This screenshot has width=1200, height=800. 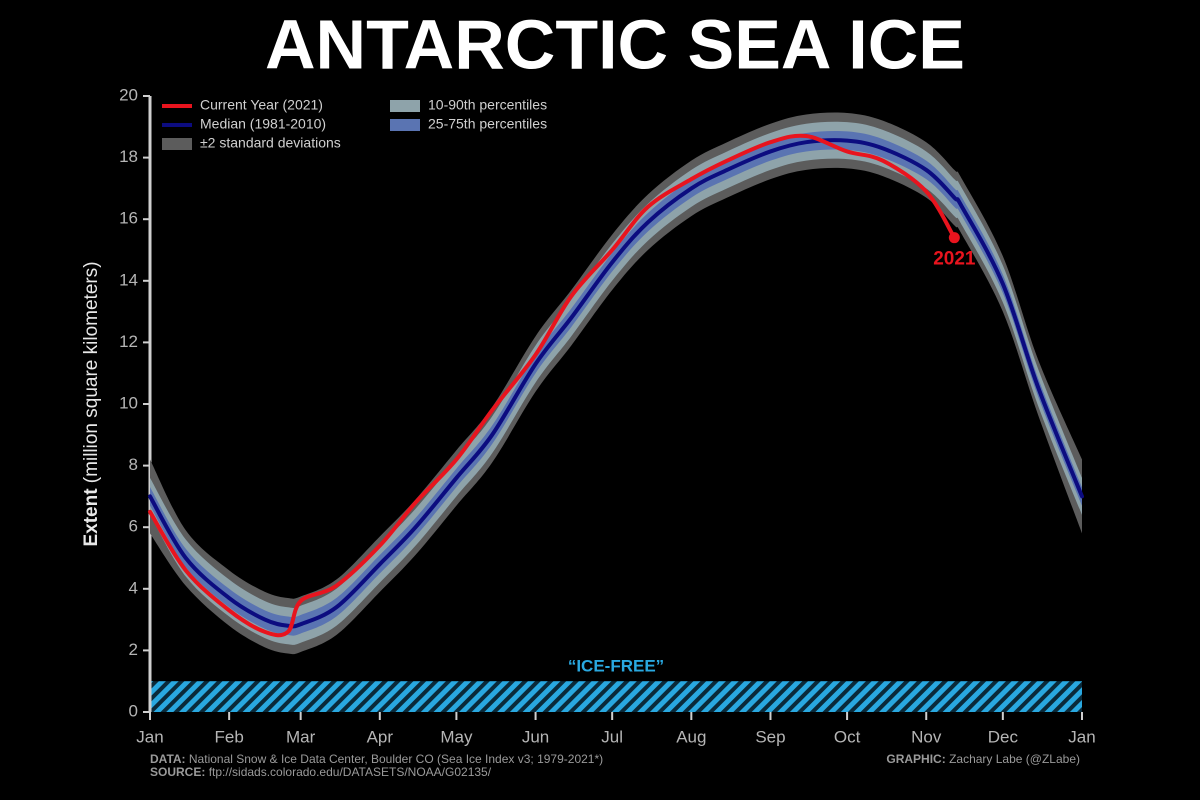 I want to click on y-tick-label: 4, so click(x=133, y=587).